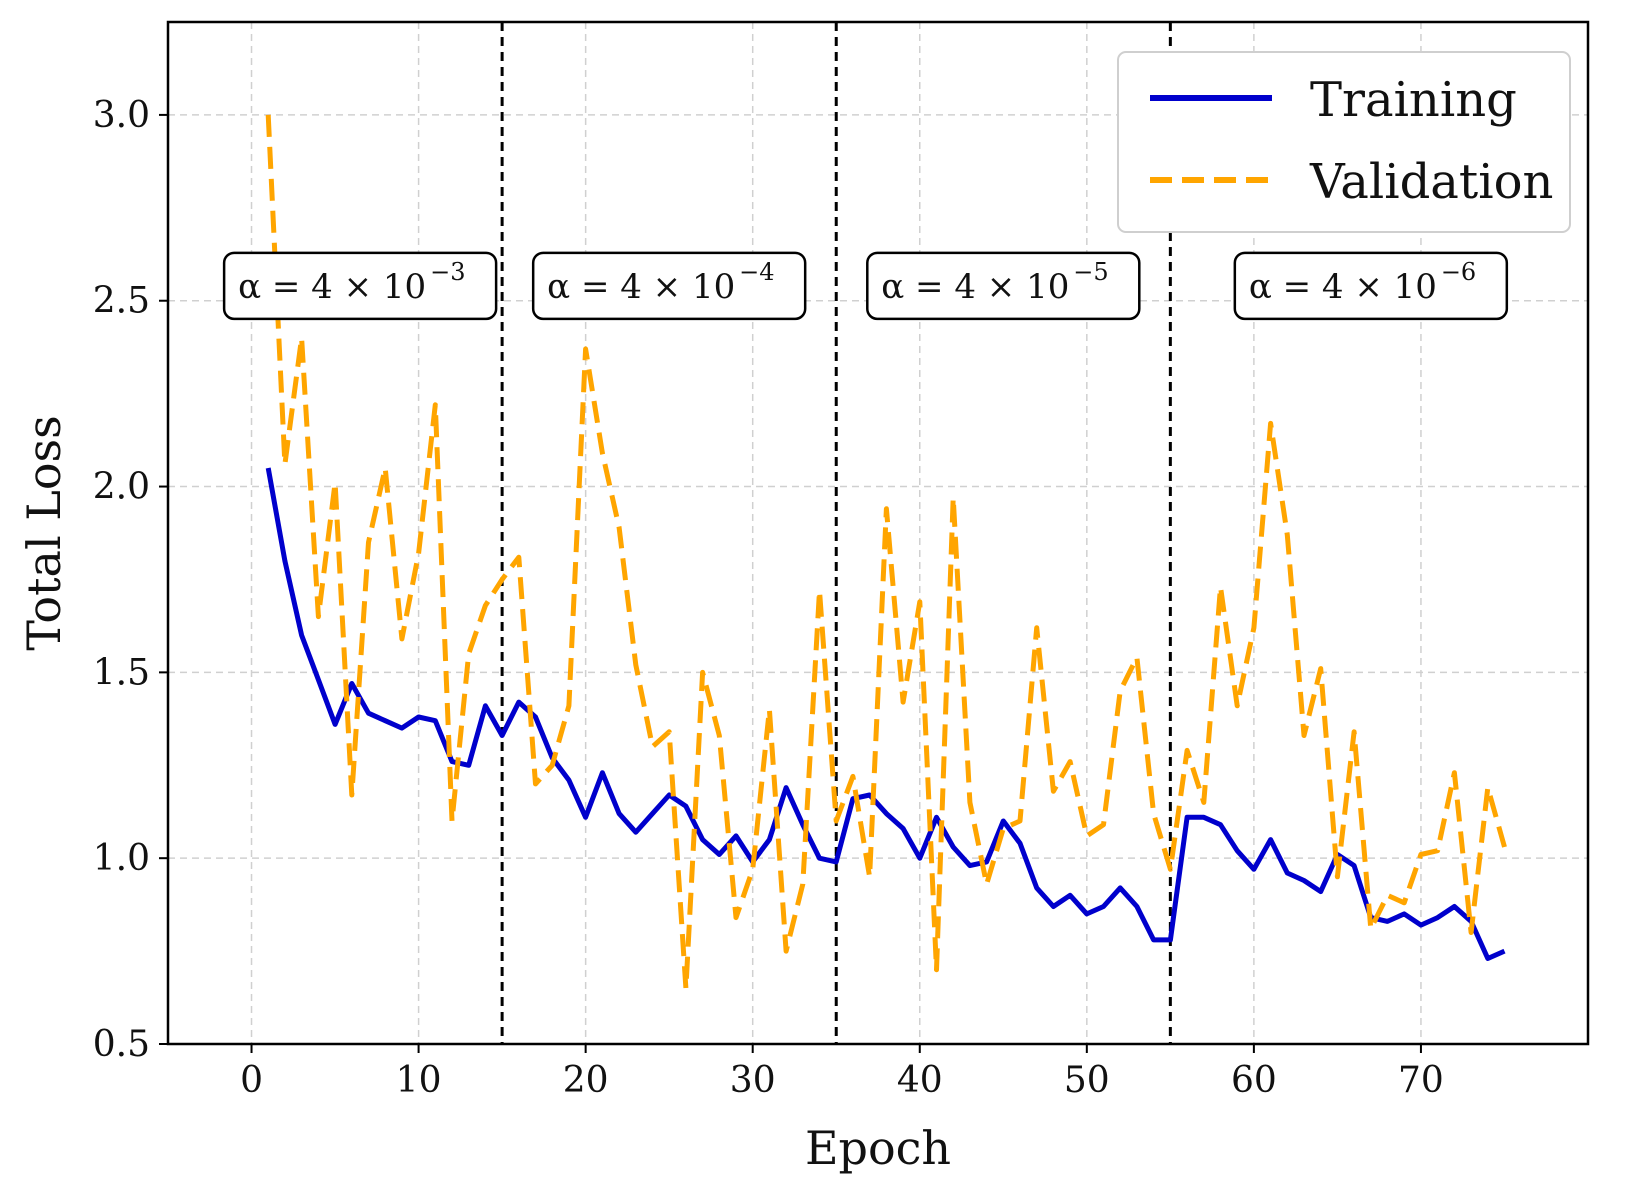  What do you see at coordinates (419, 1080) in the screenshot?
I see `x-tick-label: 10` at bounding box center [419, 1080].